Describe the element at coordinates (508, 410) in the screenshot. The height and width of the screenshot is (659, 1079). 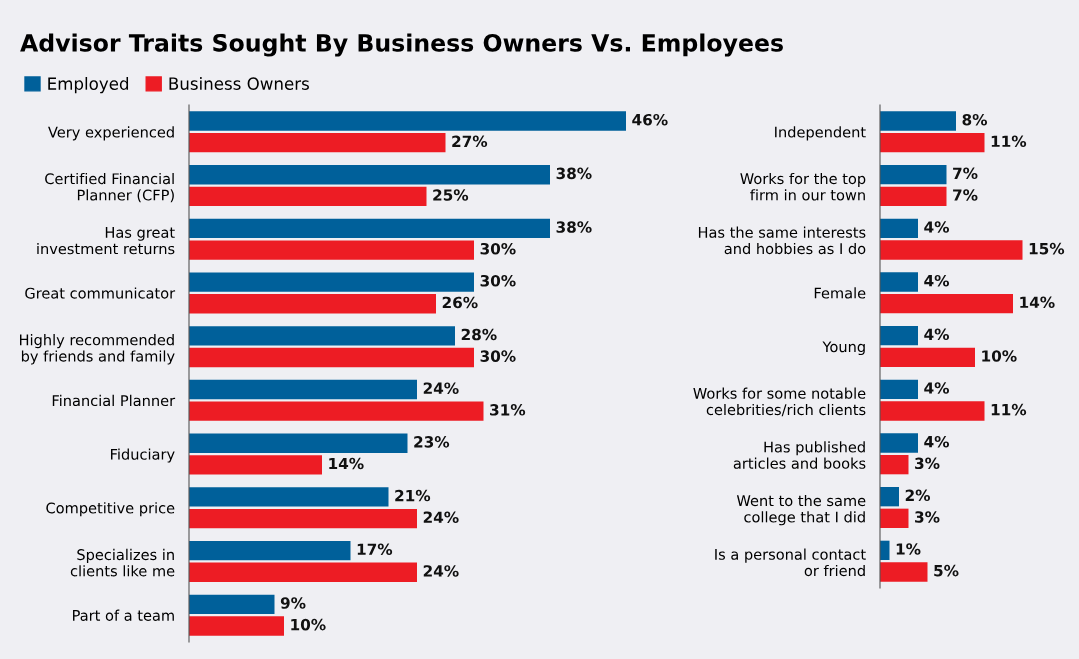
I see `data-label: 31%` at that location.